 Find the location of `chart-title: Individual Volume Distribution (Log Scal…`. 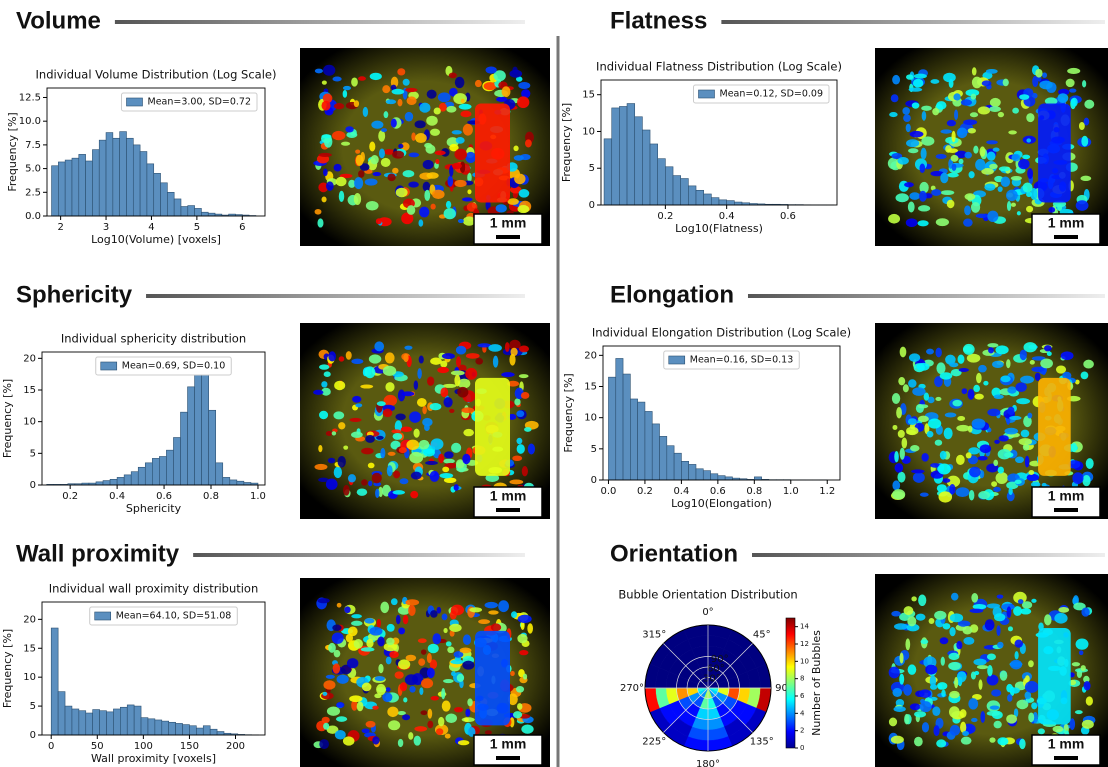

chart-title: Individual Volume Distribution (Log Scal… is located at coordinates (156, 75).